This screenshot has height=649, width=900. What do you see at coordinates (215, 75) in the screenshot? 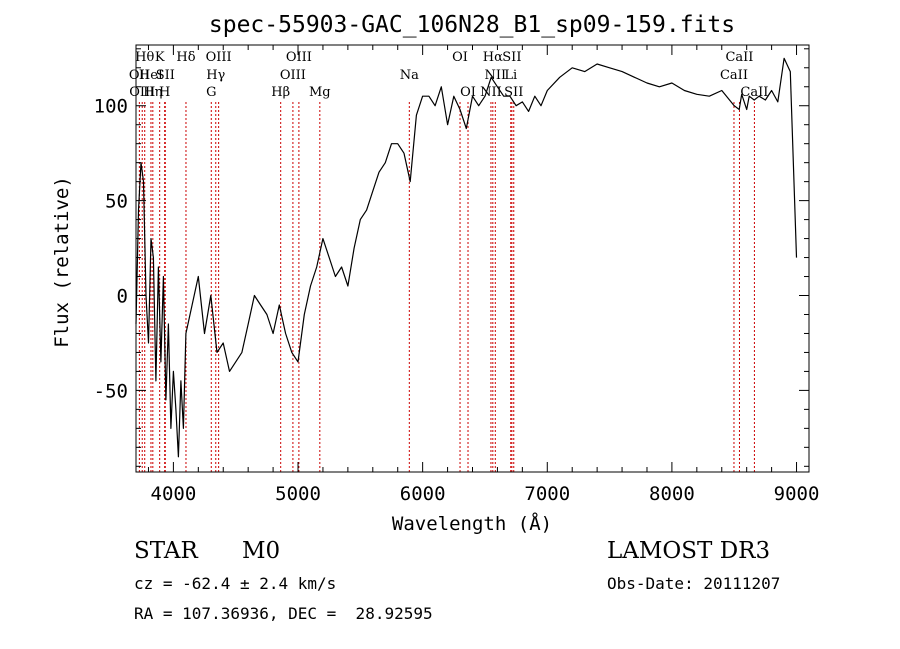
I see `spectral-line-label: Hγ` at bounding box center [215, 75].